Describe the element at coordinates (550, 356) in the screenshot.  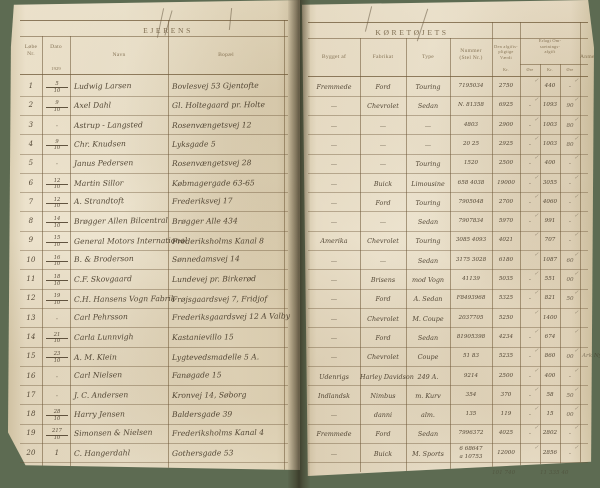
I see `cell-erlagt-kr: 860` at that location.